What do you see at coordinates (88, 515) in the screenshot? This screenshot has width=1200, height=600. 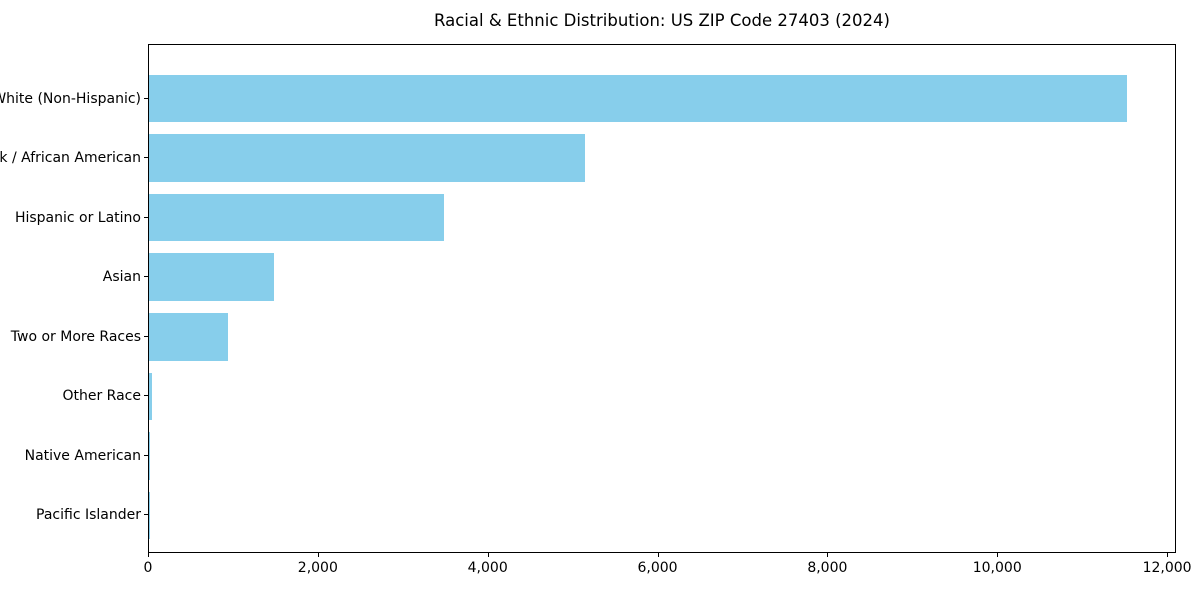 I see `y-axis-label: Pacific Islander` at bounding box center [88, 515].